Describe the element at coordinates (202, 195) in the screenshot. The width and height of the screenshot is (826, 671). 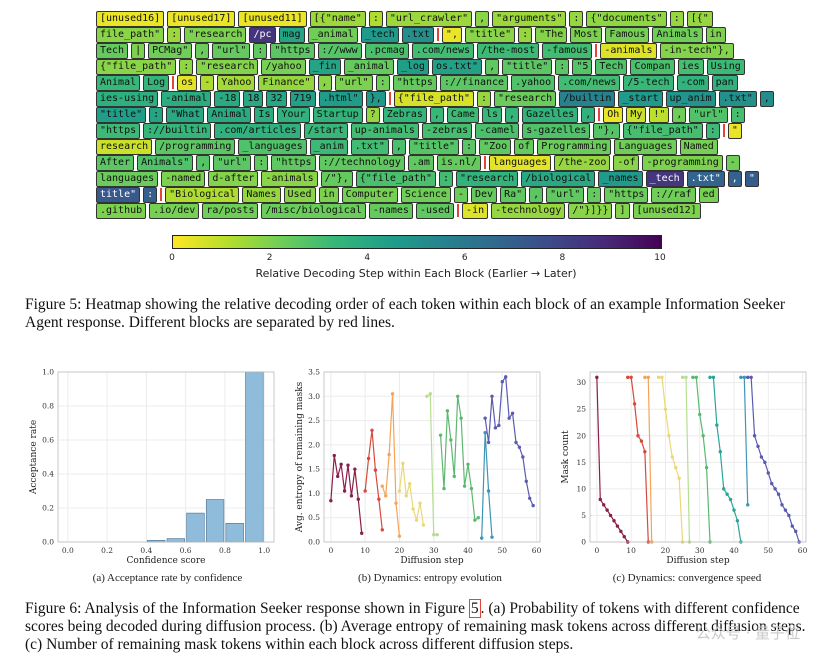
I see `token: "Biological` at that location.